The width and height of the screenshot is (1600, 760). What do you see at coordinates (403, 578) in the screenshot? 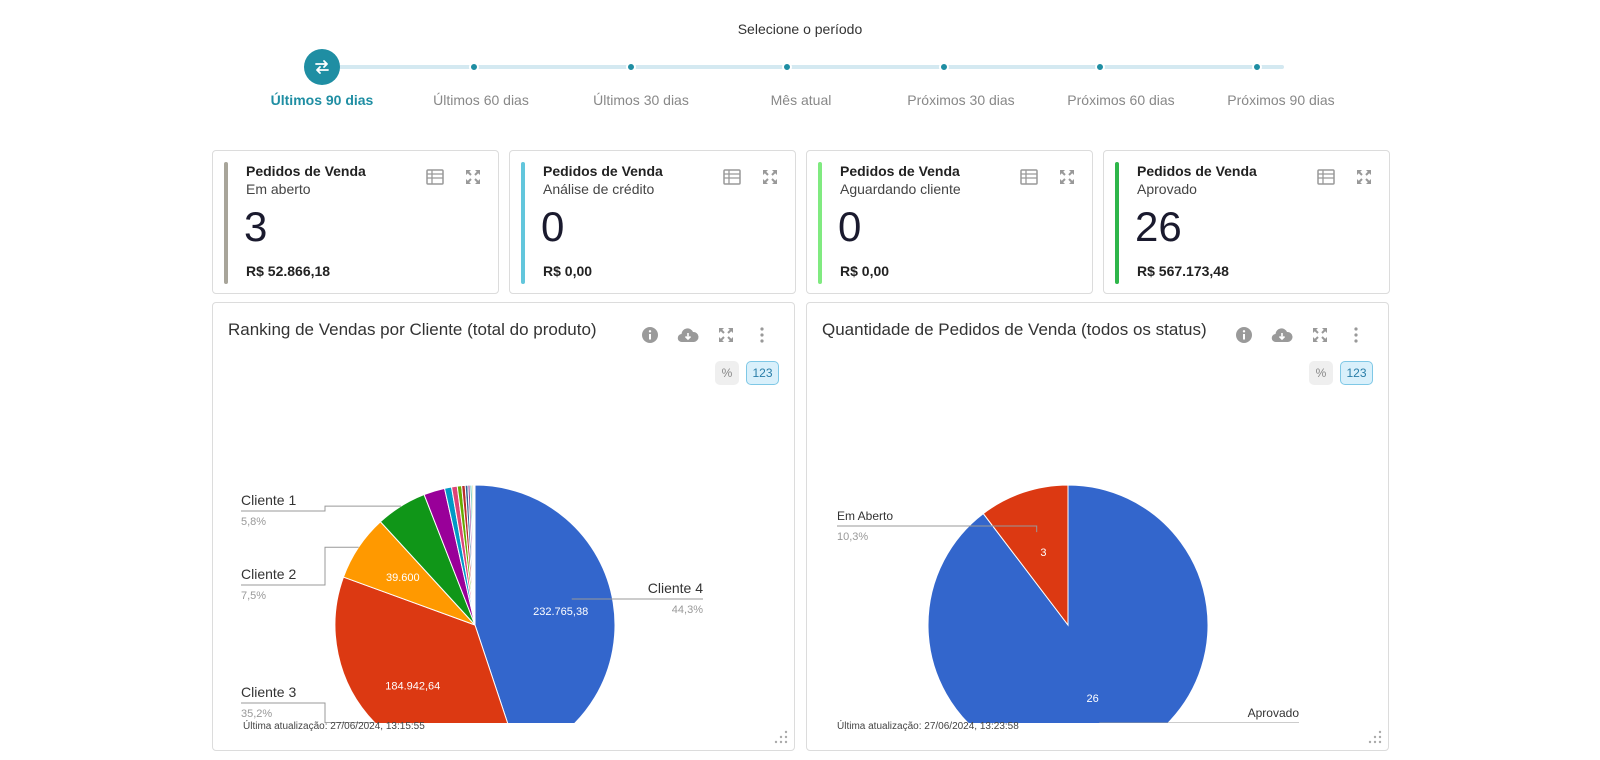
I see `slice-value-label: 39.600` at bounding box center [403, 578].